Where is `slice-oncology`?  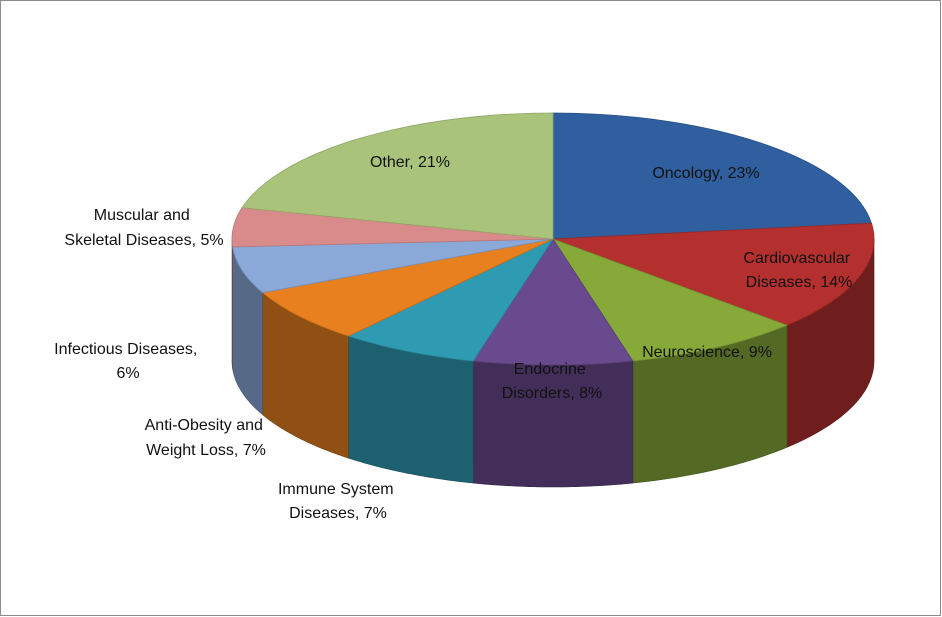
slice-oncology is located at coordinates (712, 176).